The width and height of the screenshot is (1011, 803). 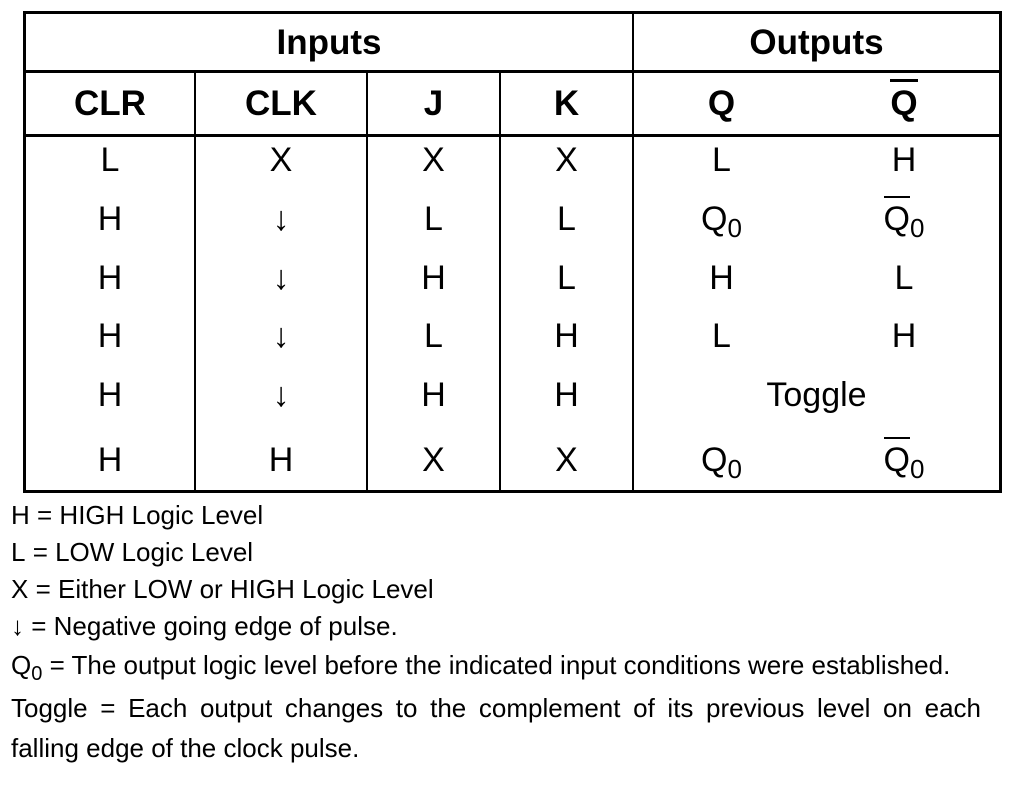 I want to click on row-6-clk: H, so click(x=281, y=460).